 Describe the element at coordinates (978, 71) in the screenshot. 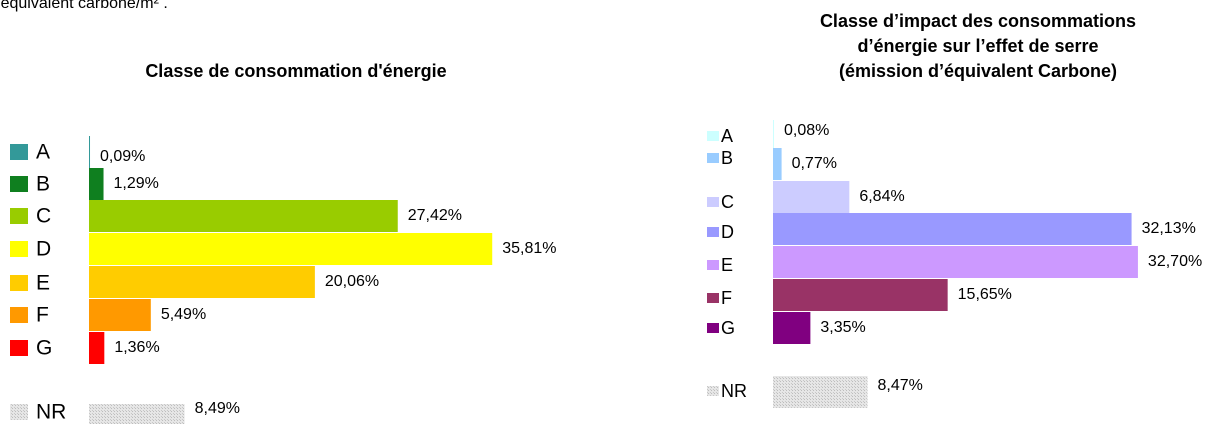

I see `chart-title: (émission d’équivalent Carbone)` at that location.